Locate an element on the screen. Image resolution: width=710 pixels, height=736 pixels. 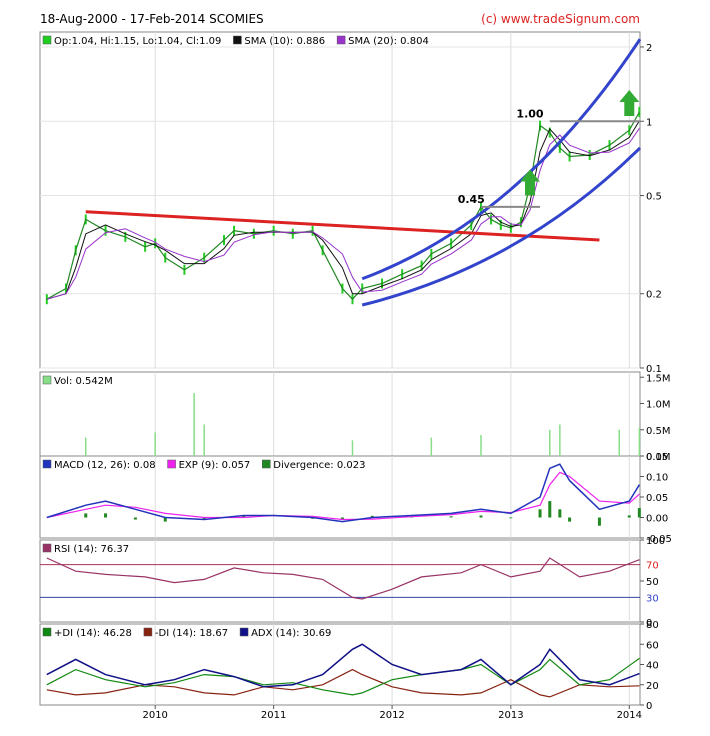
adx-line is located at coordinates (343, 665).